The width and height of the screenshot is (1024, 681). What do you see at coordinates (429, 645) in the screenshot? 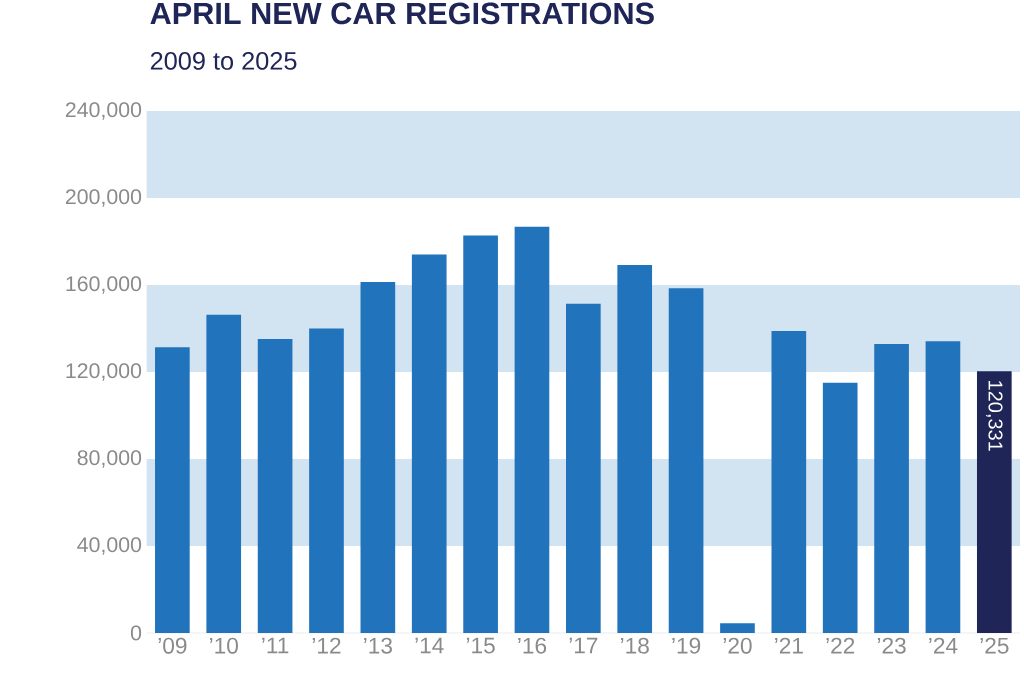
I see `x-tick-label: ’14` at bounding box center [429, 645].